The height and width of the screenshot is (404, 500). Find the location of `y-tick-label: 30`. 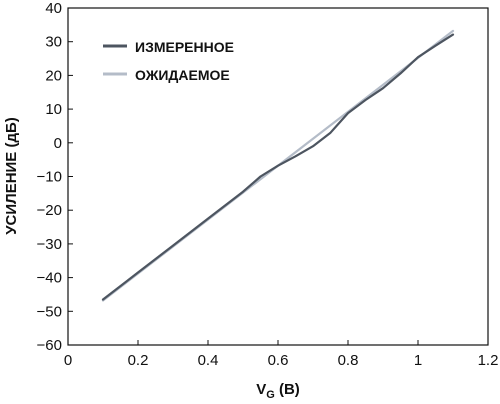

y-tick-label: 30 is located at coordinates (53, 42).